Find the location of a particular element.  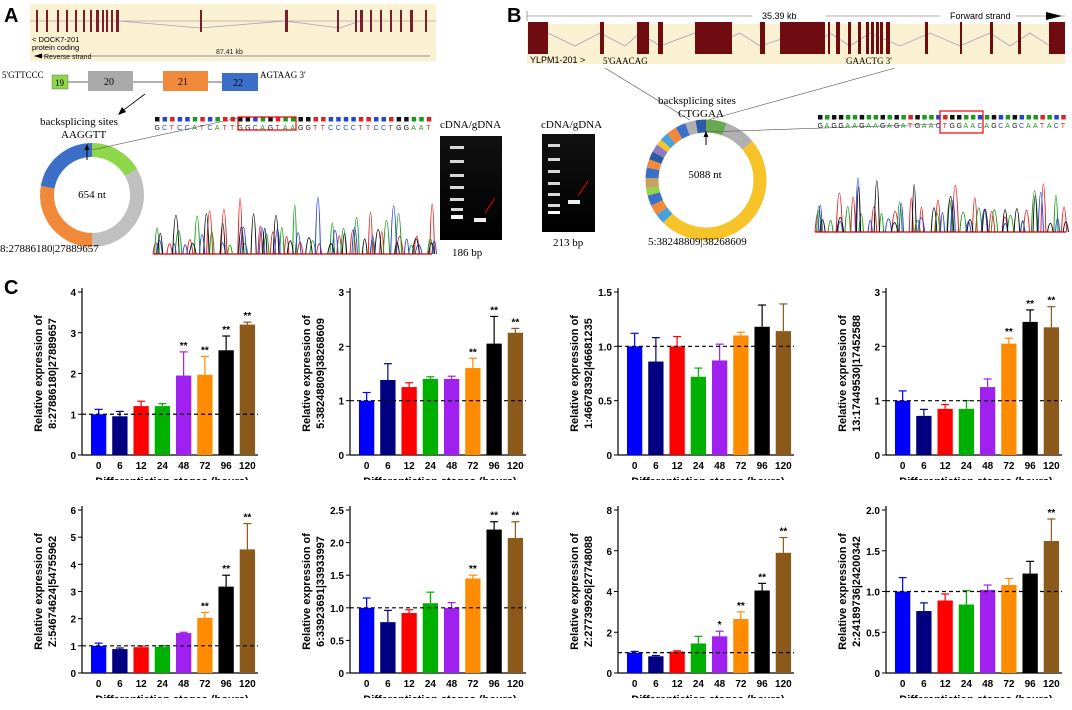

coords-b: 5:38248809|38268609 is located at coordinates (697, 242).